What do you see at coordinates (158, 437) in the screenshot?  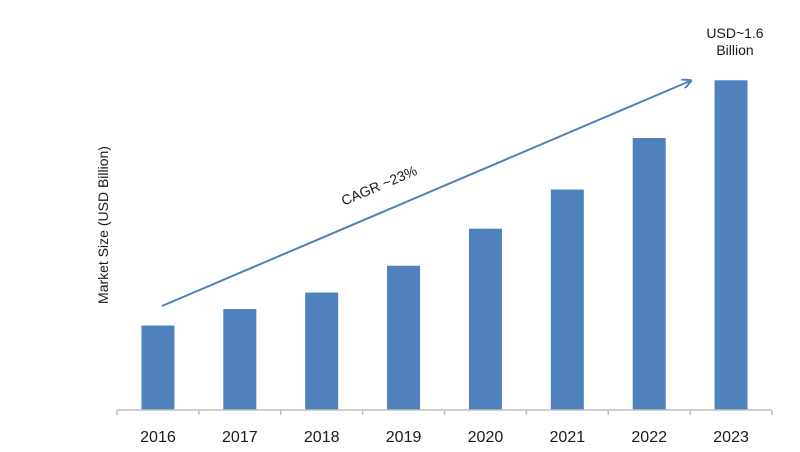 I see `x-tick-label-2016: 2016` at bounding box center [158, 437].